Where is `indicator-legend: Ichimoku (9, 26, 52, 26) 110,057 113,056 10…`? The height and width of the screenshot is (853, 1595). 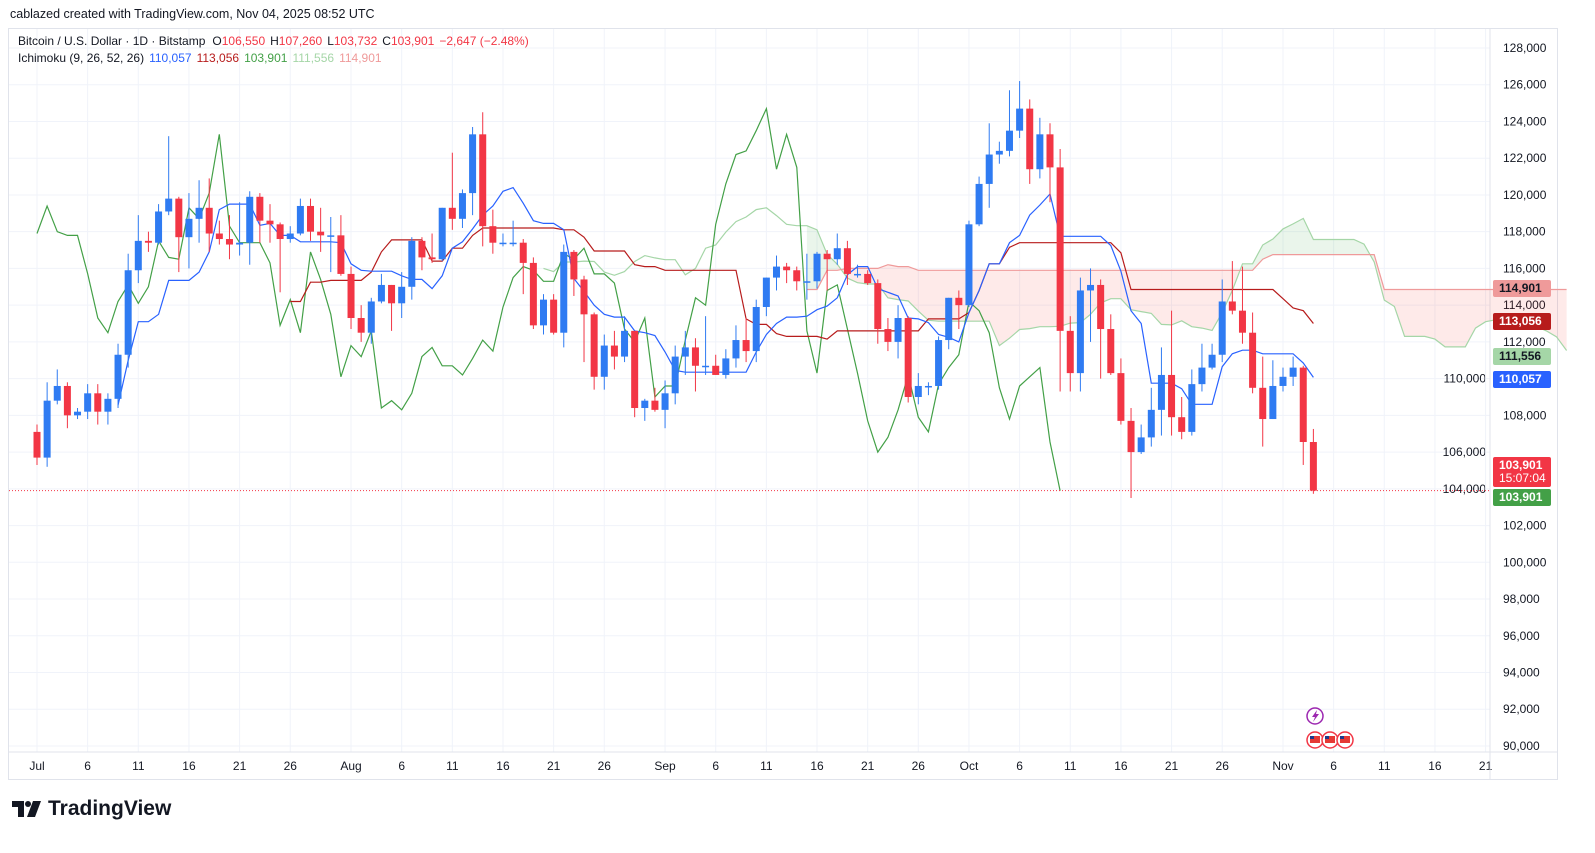
indicator-legend: Ichimoku (9, 26, 52, 26) 110,057 113,056 10… is located at coordinates (202, 58).